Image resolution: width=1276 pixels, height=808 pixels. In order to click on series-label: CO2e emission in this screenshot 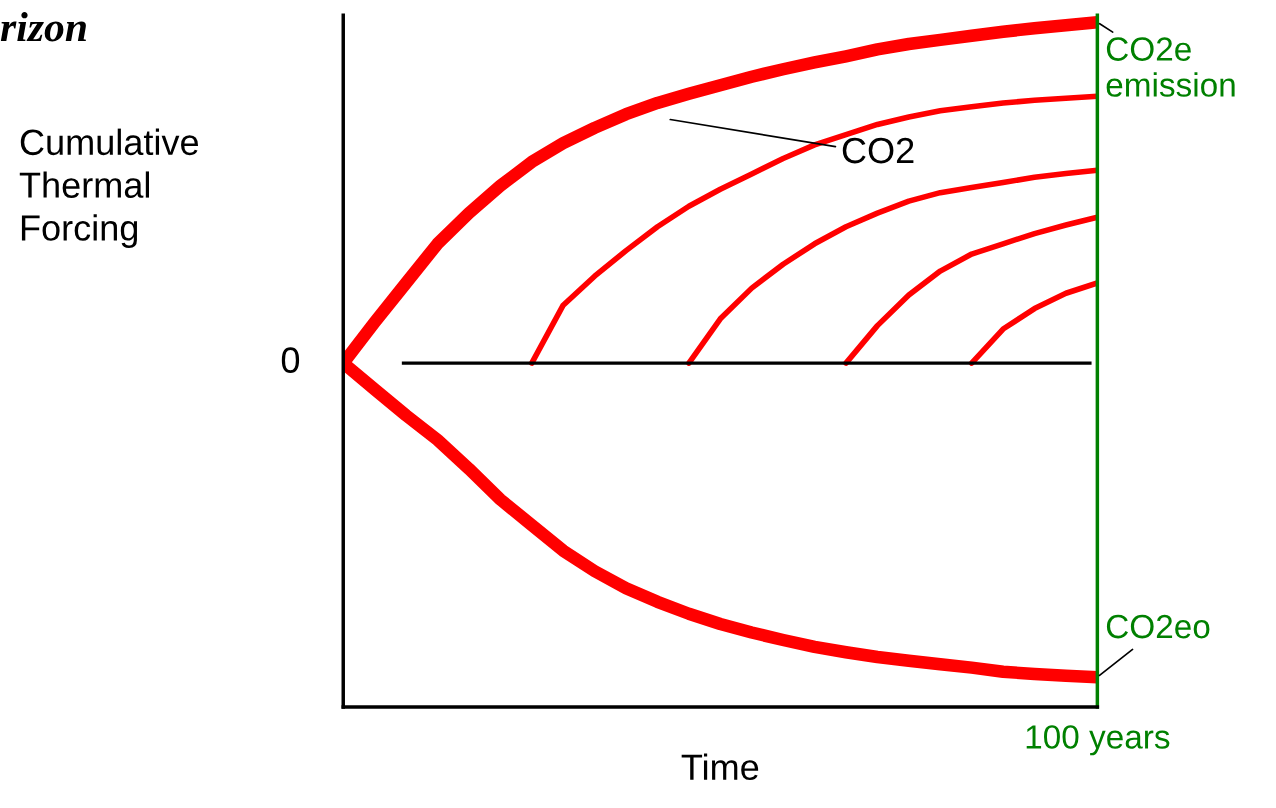, I will do `click(1170, 67)`.